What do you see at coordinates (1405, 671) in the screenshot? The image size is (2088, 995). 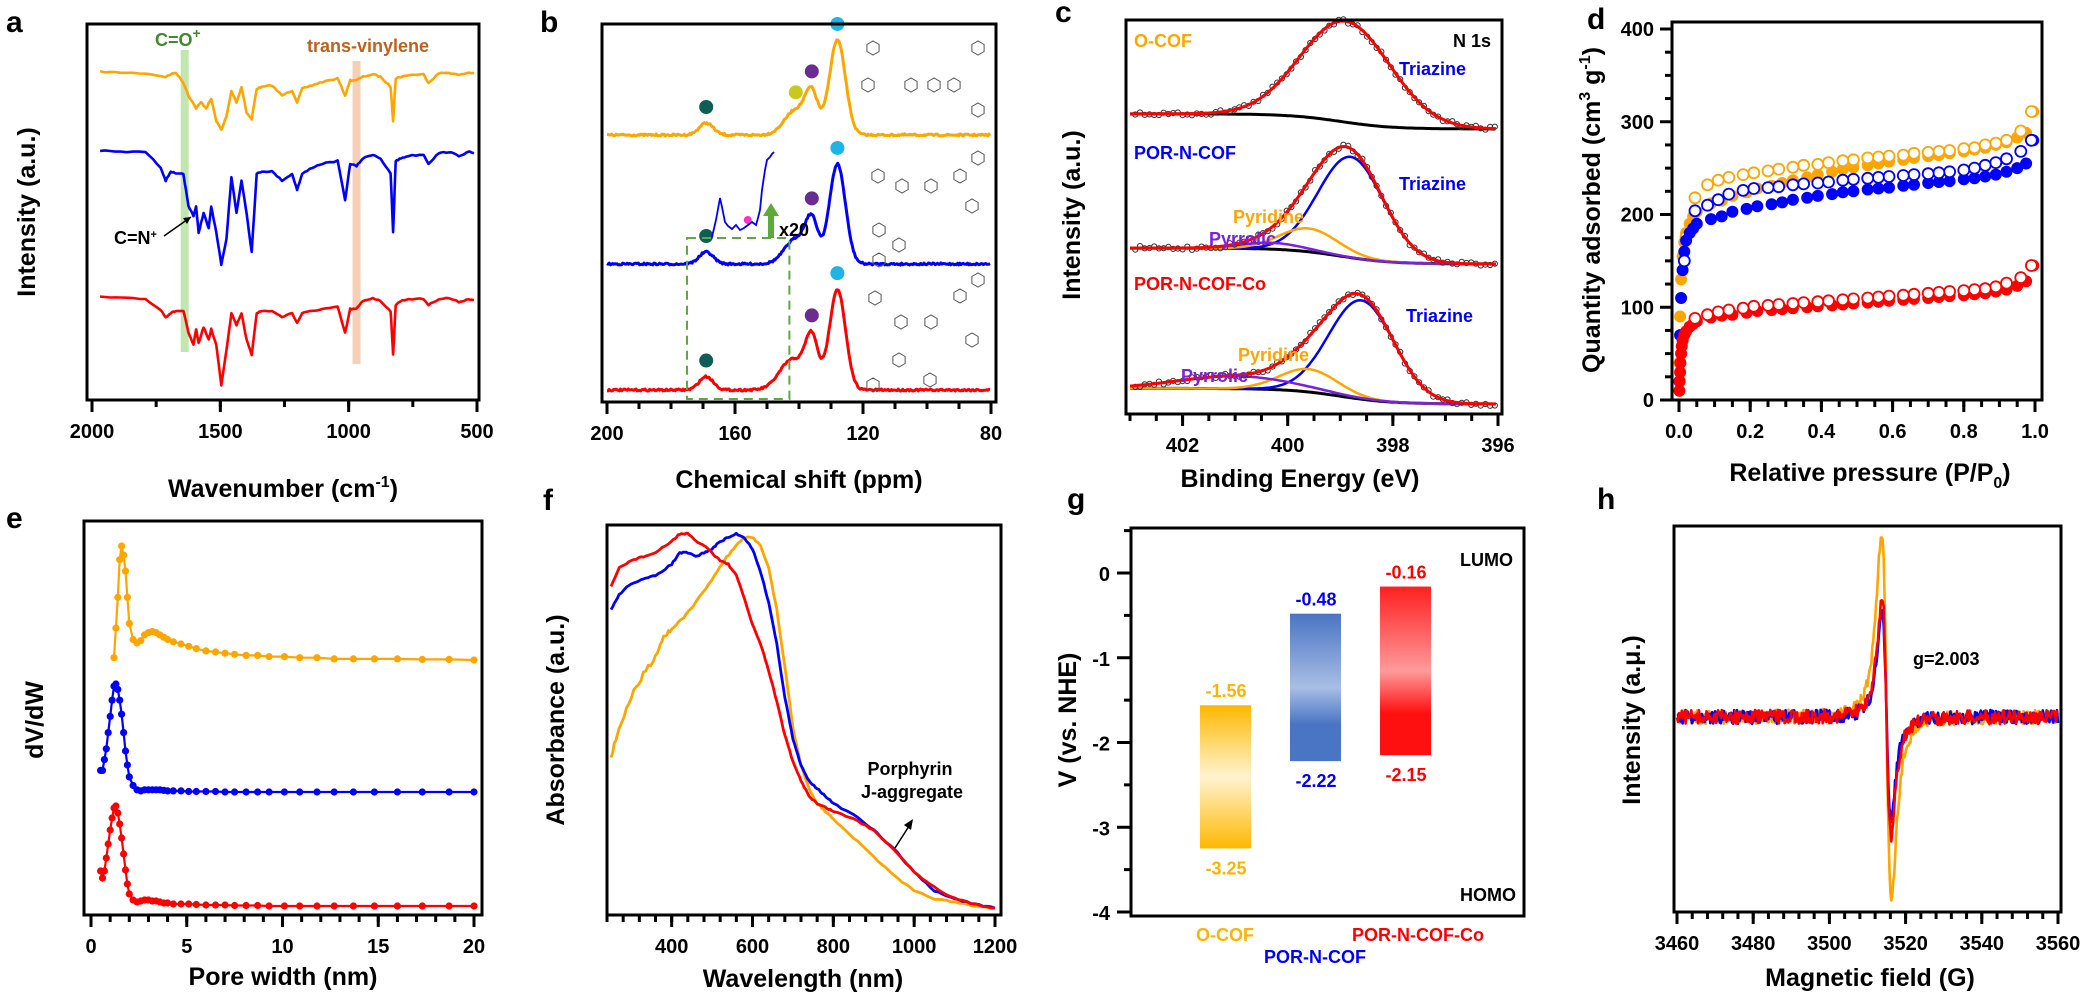 I see `band-bar-por-n-cof-co` at bounding box center [1405, 671].